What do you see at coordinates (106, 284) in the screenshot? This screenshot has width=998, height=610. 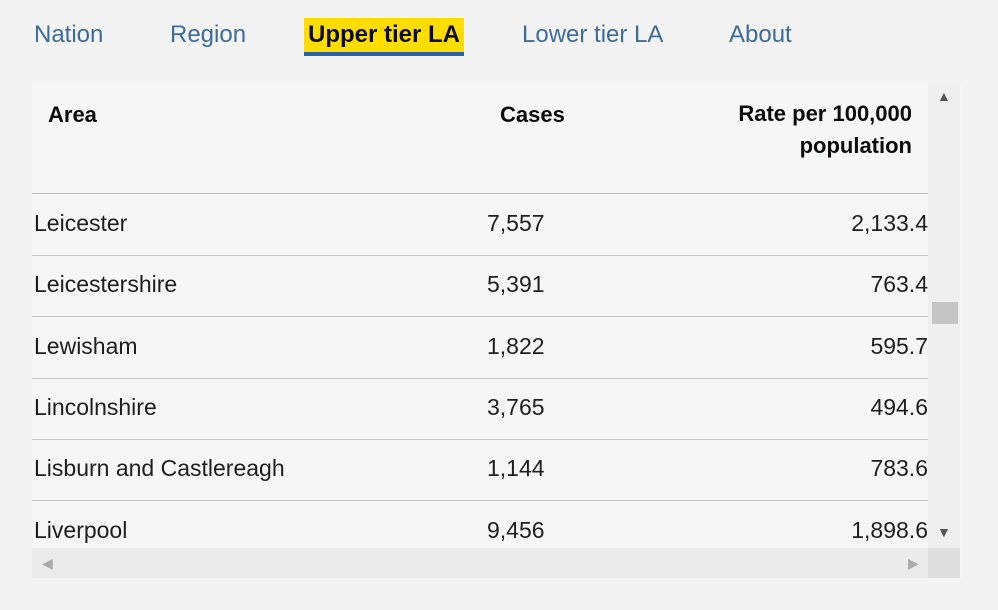 I see `cell-area: Leicestershire` at bounding box center [106, 284].